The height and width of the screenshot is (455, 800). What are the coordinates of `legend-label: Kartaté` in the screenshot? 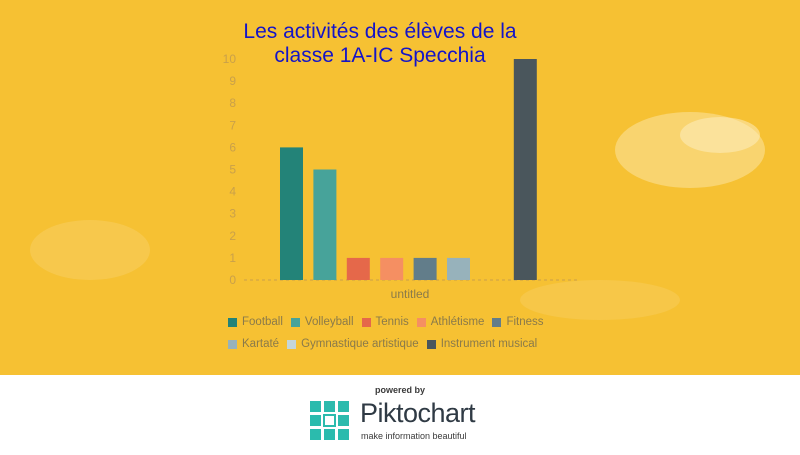 It's located at (261, 344).